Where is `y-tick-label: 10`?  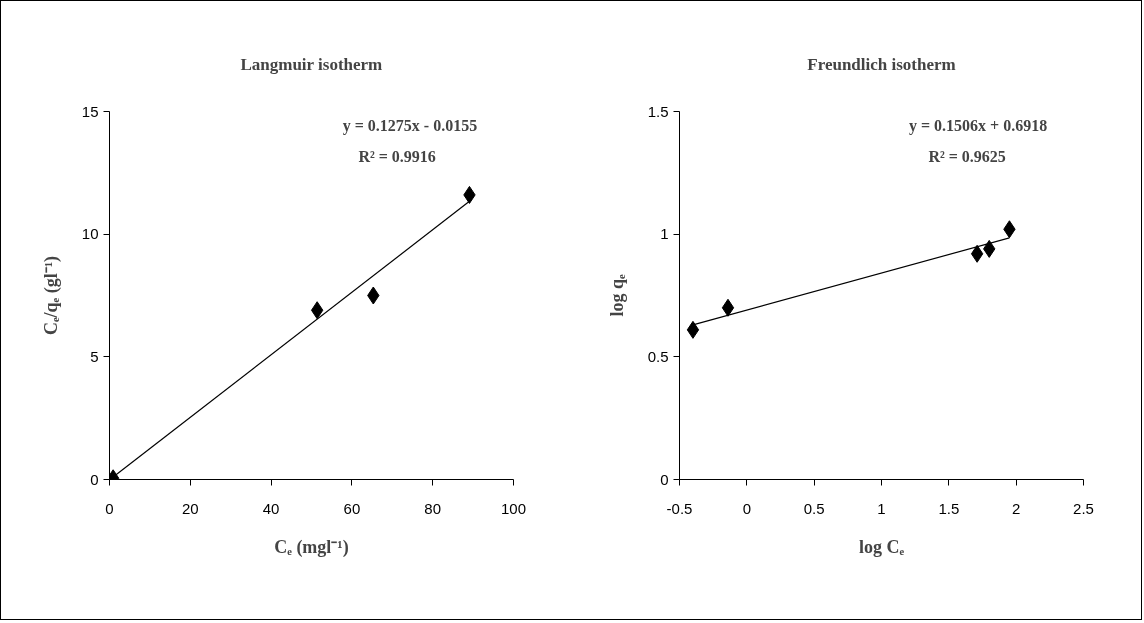 y-tick-label: 10 is located at coordinates (90, 234).